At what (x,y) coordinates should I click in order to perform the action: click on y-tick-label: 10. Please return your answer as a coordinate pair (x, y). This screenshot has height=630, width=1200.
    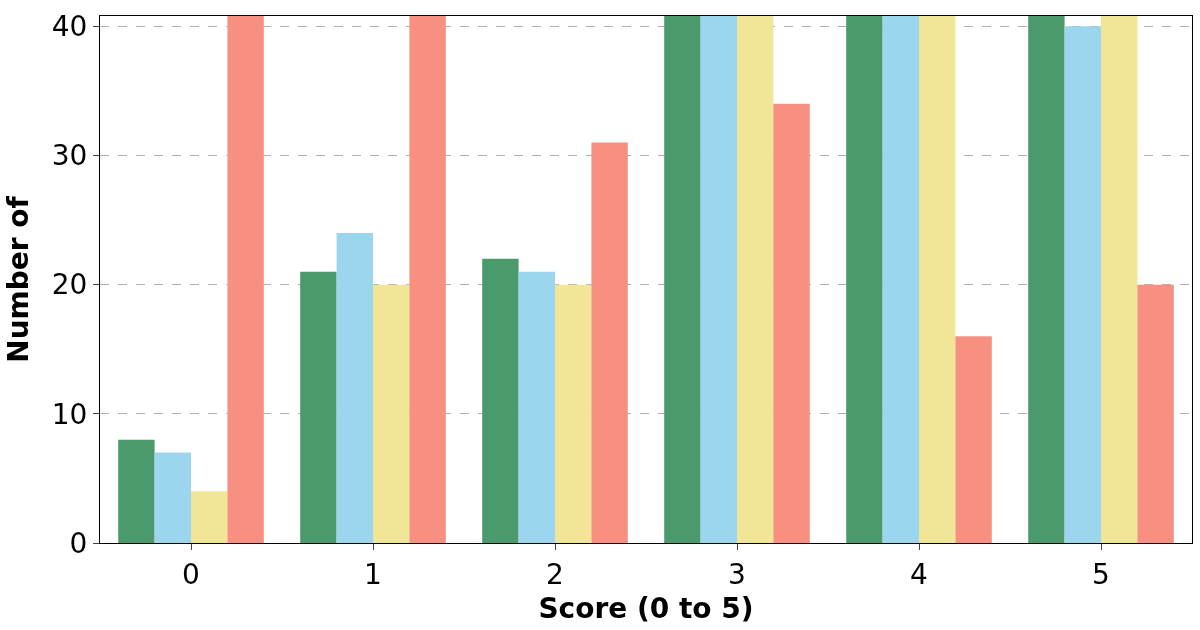
    Looking at the image, I should click on (69, 414).